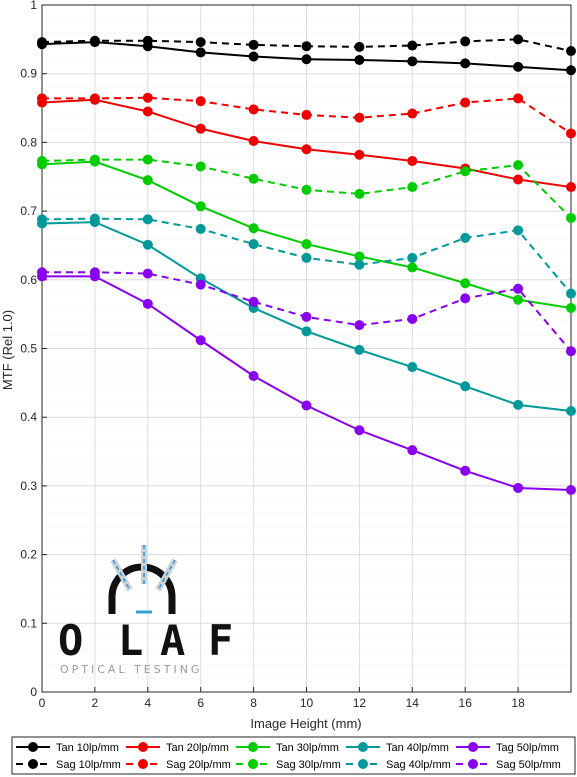  What do you see at coordinates (282, 698) in the screenshot?
I see `x-axis-ticks: 0 2 4 6 8 10 12 14 16 18` at bounding box center [282, 698].